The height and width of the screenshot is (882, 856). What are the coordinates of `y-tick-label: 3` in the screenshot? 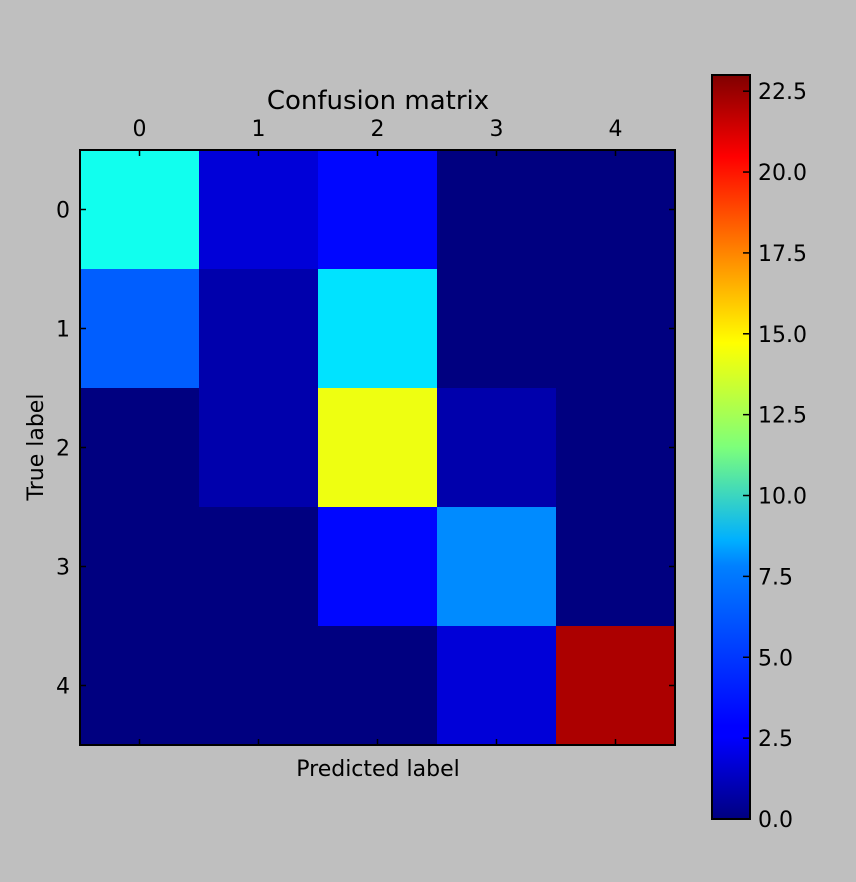 It's located at (63, 568).